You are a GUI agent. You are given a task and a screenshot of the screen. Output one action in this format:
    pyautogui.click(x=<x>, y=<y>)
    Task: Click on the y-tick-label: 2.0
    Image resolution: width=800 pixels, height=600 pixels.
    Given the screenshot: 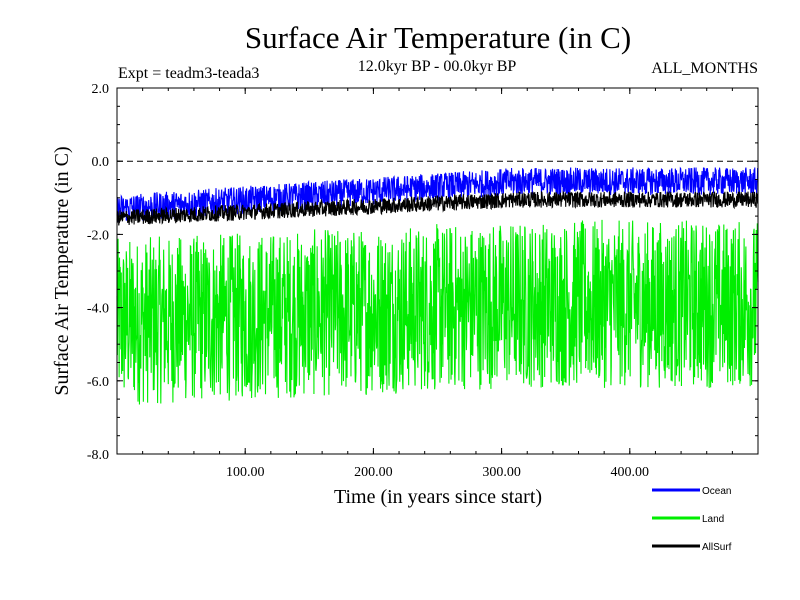 What is the action you would take?
    pyautogui.click(x=101, y=89)
    